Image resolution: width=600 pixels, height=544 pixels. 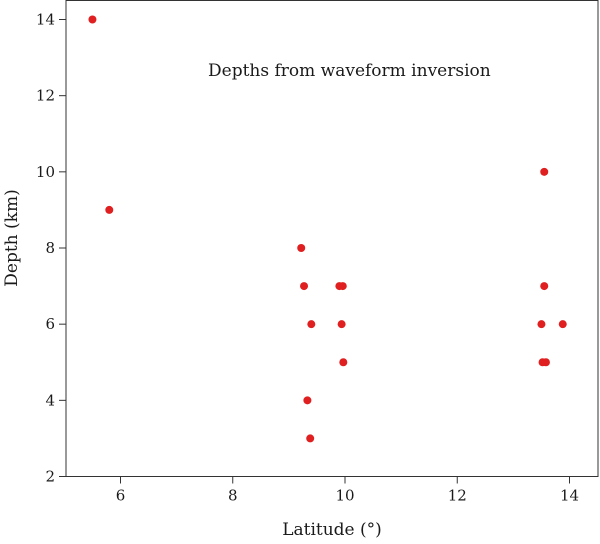 What do you see at coordinates (50, 400) in the screenshot?
I see `y-tick-label: 4` at bounding box center [50, 400].